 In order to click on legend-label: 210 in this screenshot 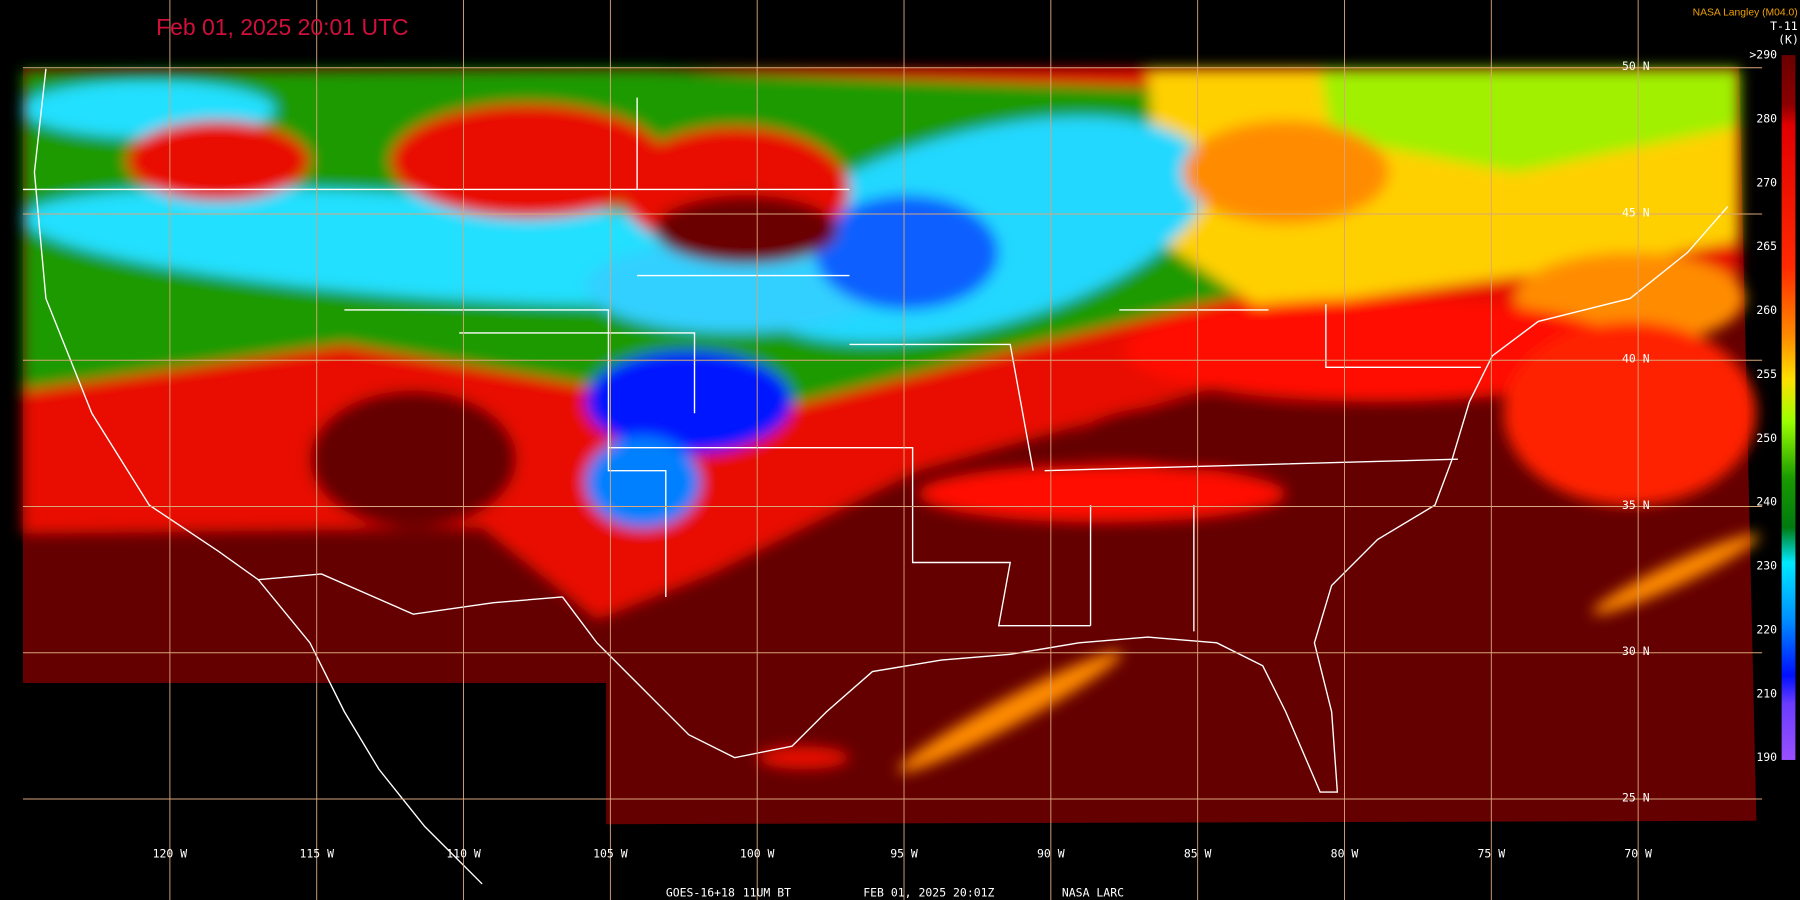, I will do `click(1766, 693)`.